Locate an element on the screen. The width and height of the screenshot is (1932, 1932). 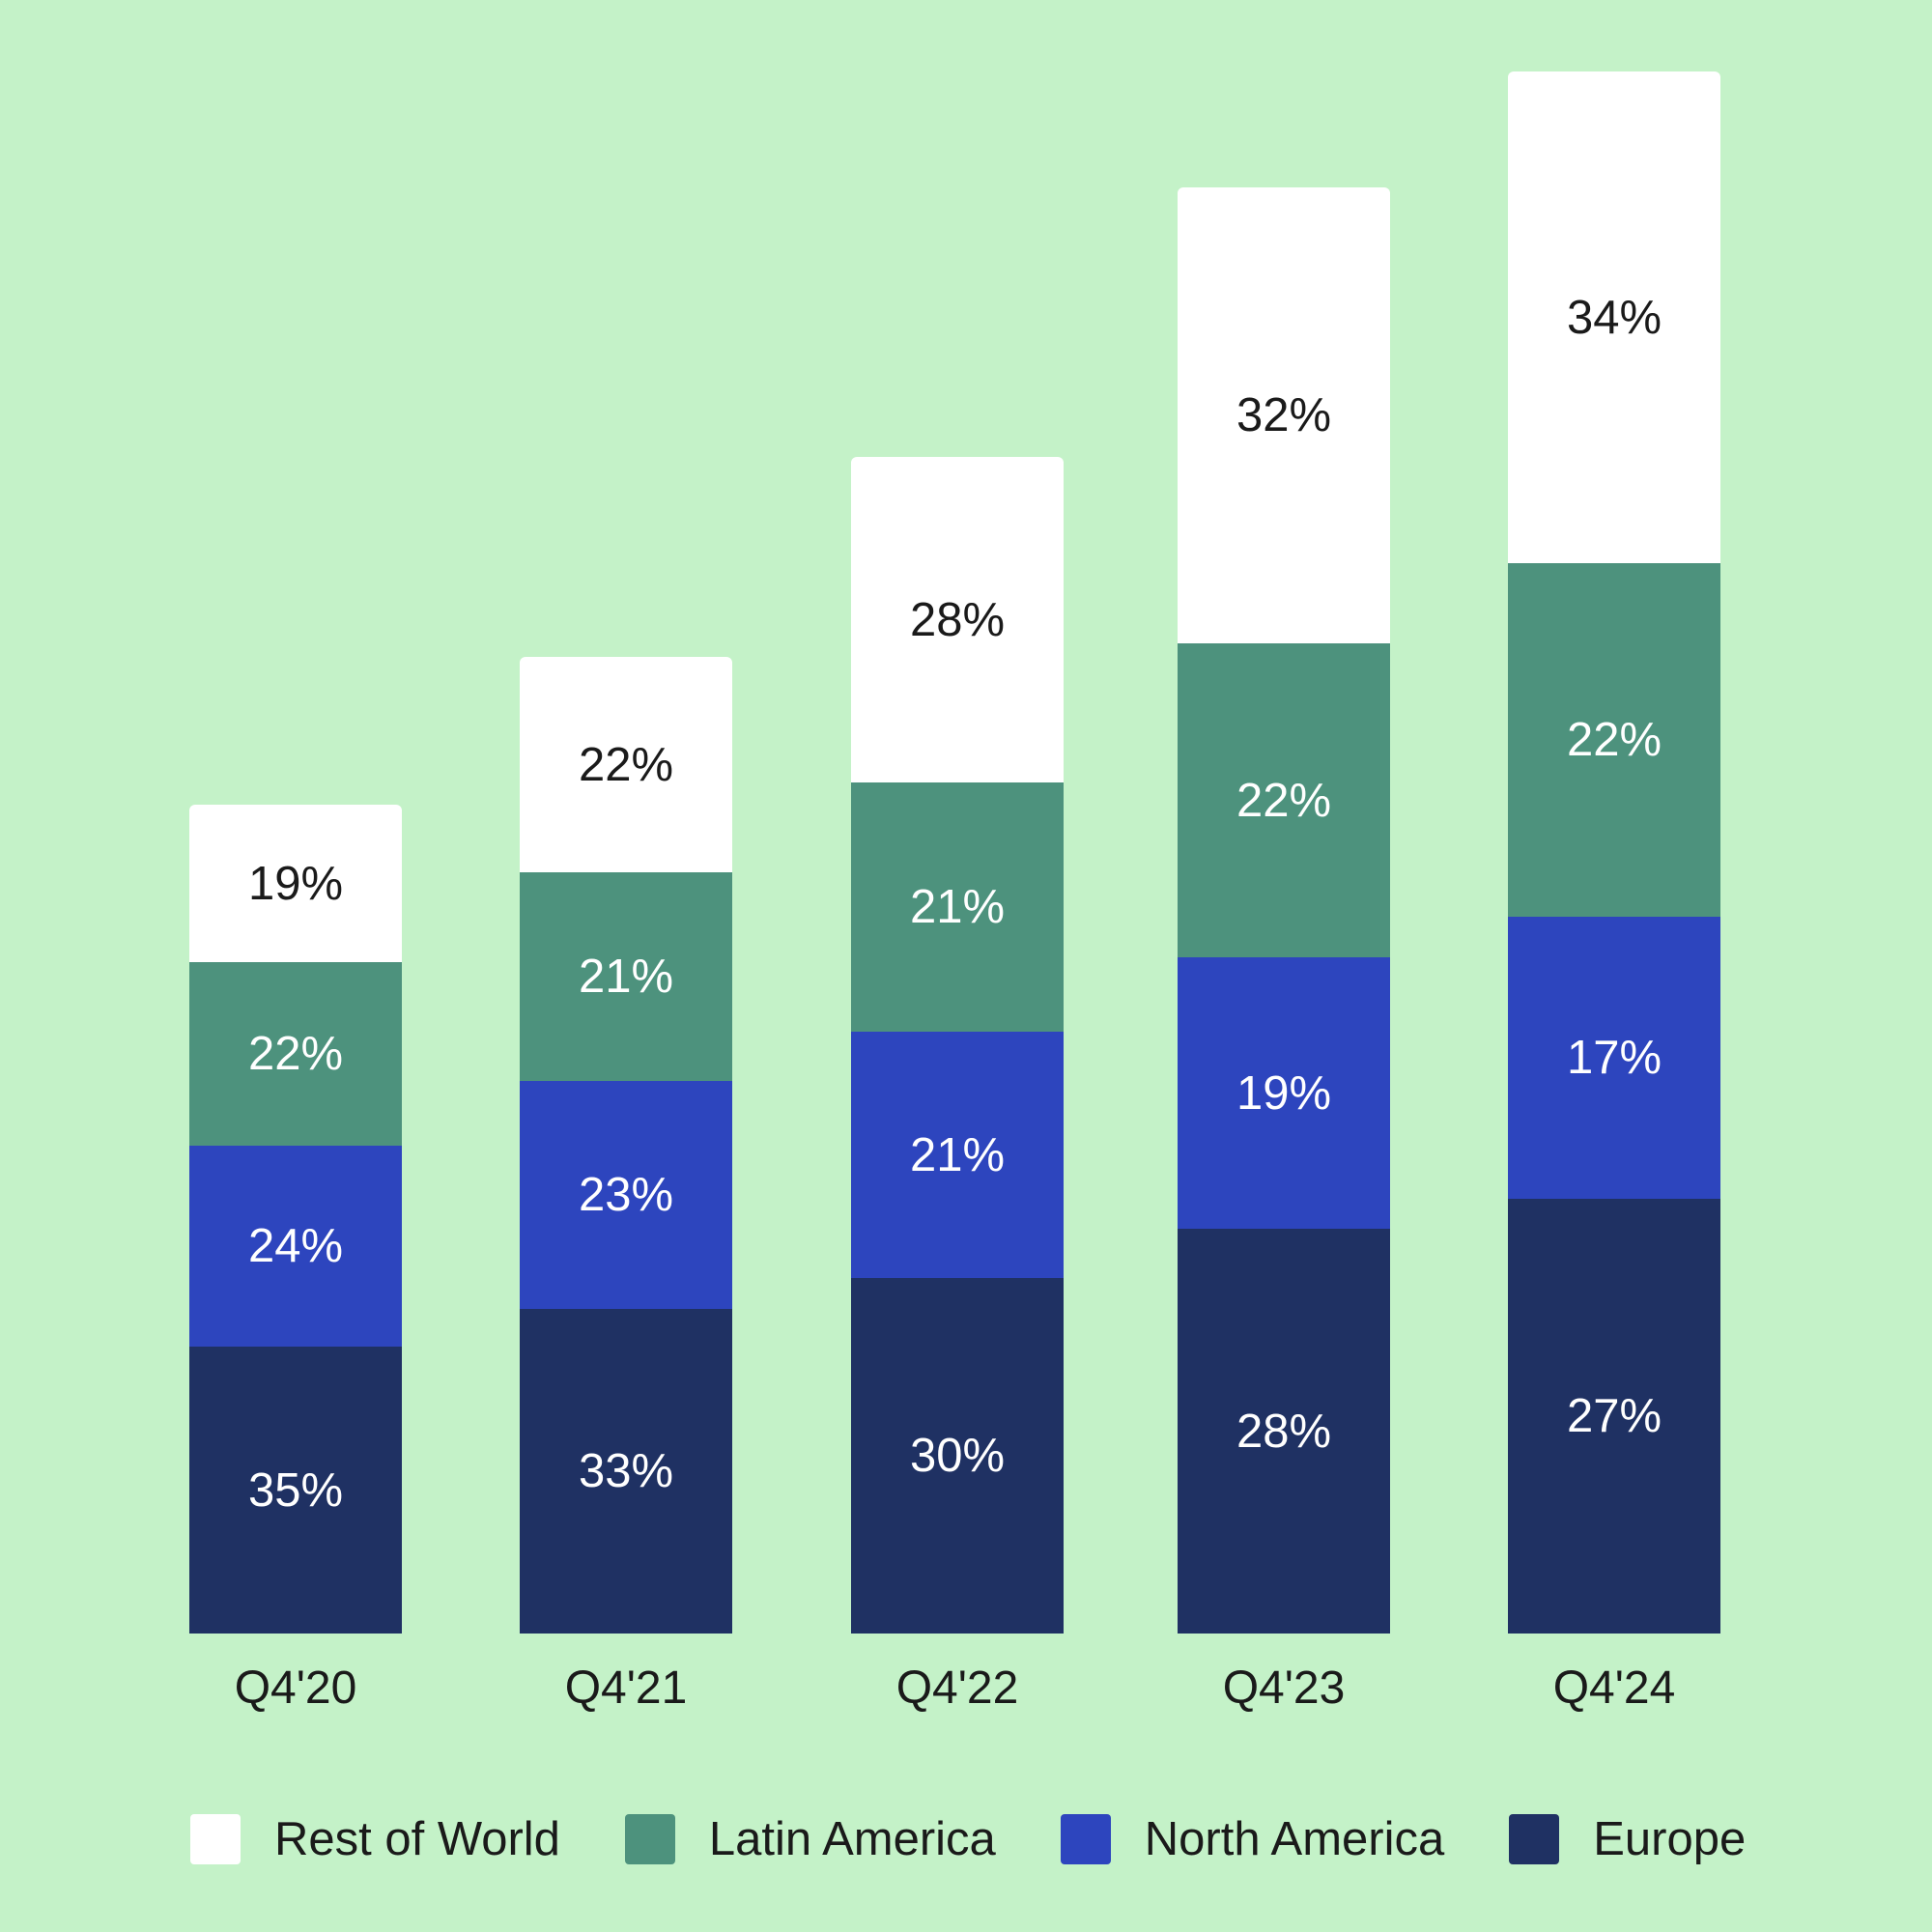
swatch-europe-icon is located at coordinates (1534, 1839).